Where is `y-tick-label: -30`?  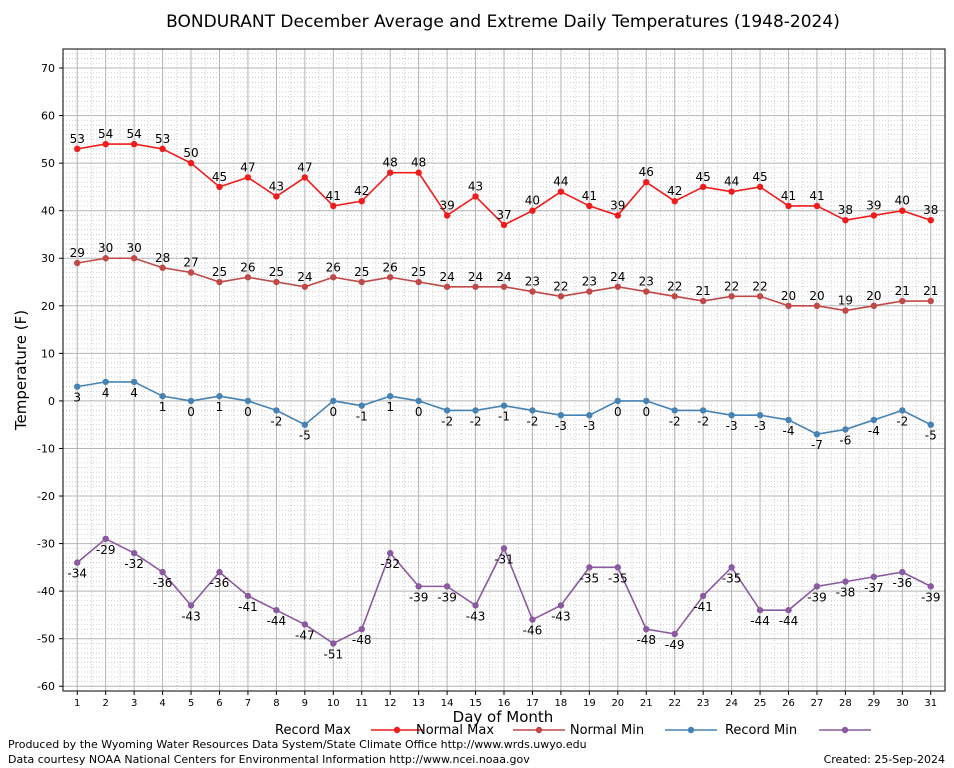 y-tick-label: -30 is located at coordinates (46, 544).